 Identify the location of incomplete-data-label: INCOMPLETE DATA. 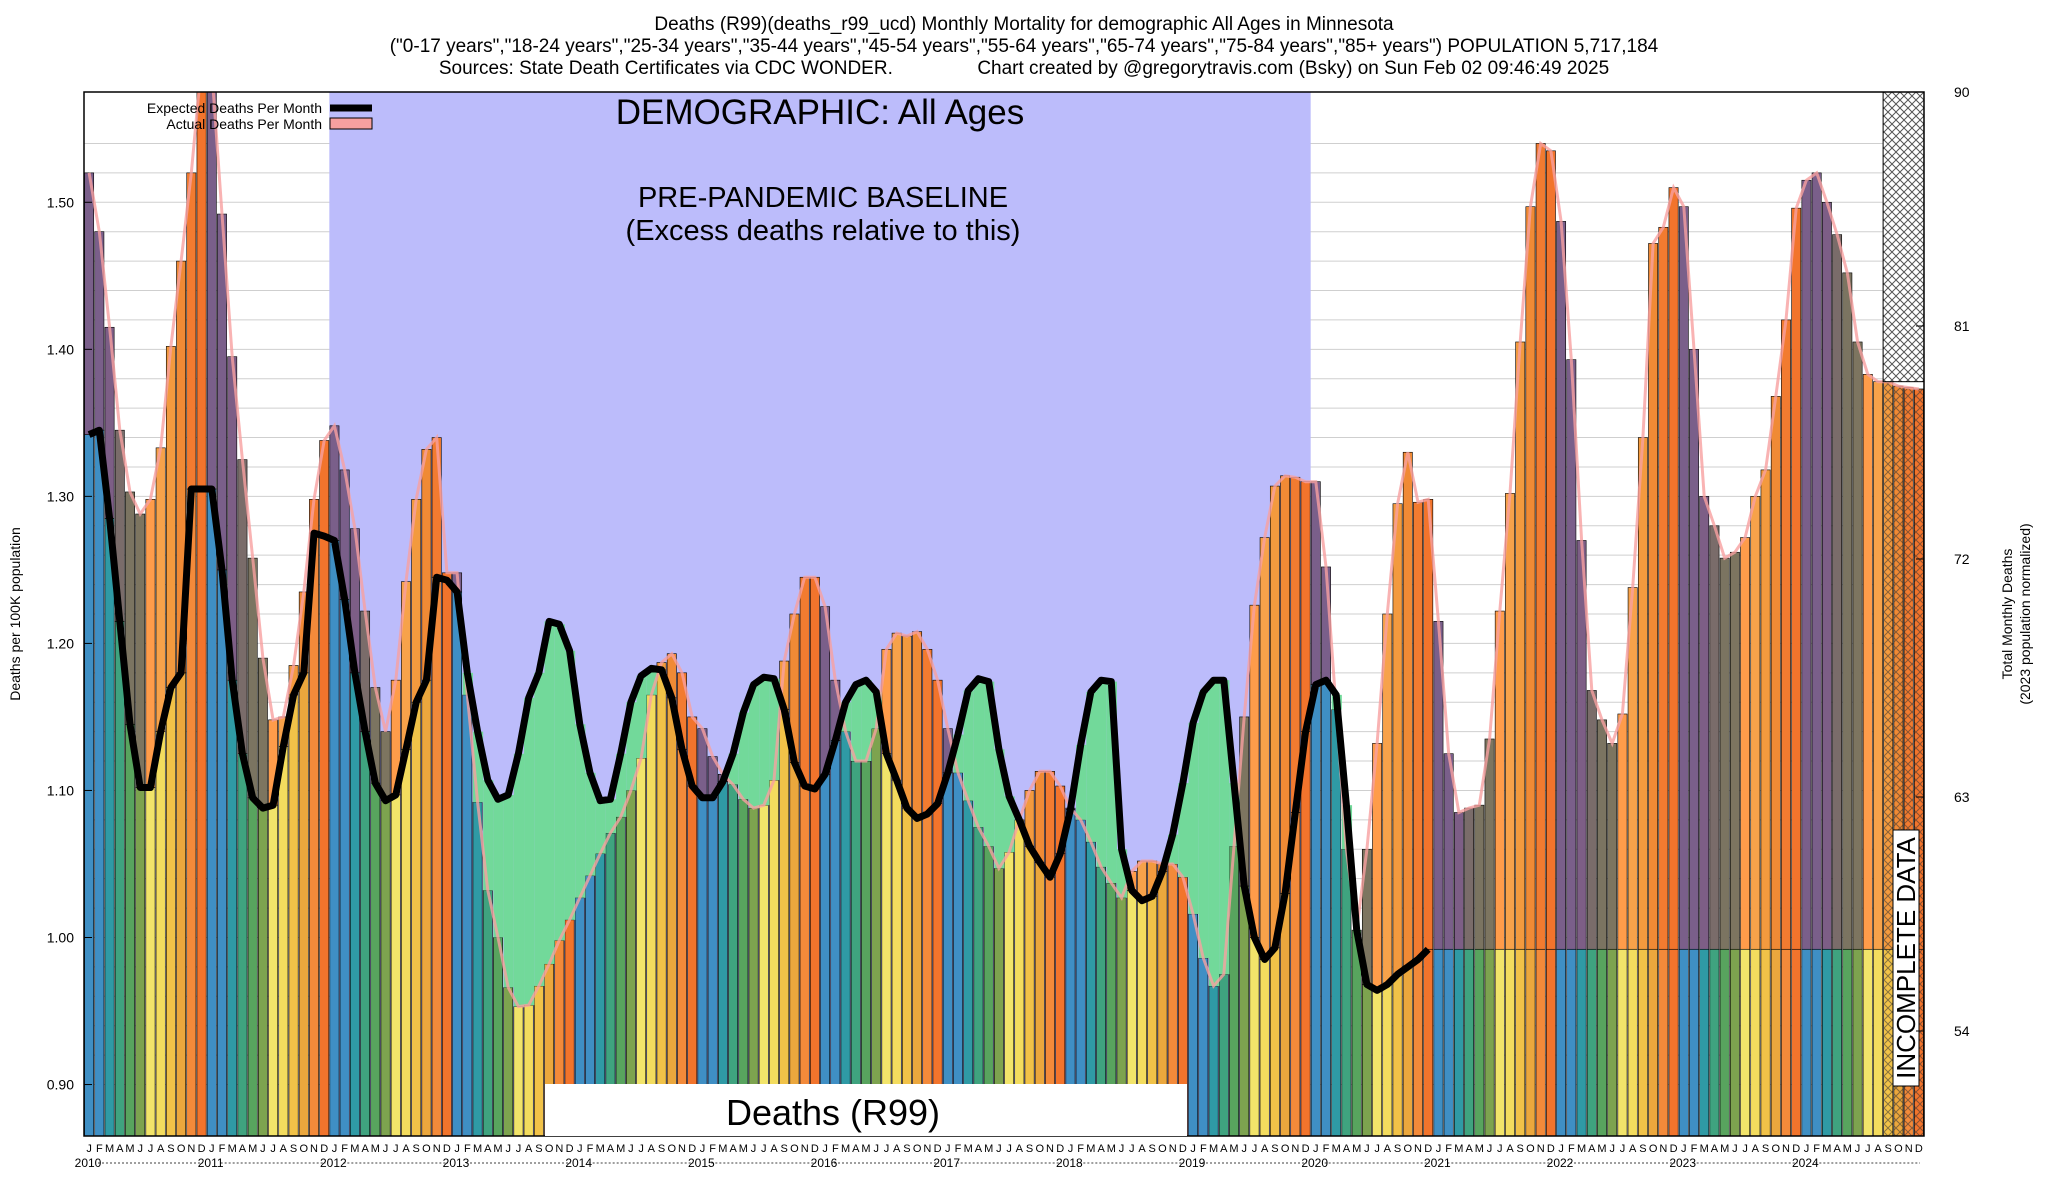
(1906, 957).